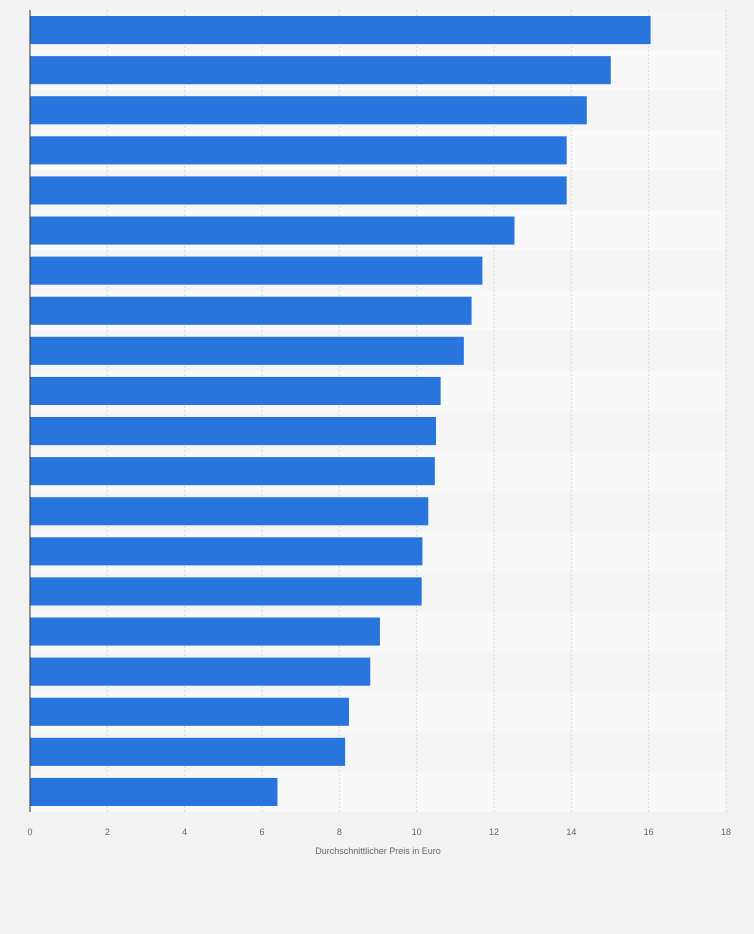 The image size is (754, 934). Describe the element at coordinates (29, 832) in the screenshot. I see `x-tick-label: 0` at that location.